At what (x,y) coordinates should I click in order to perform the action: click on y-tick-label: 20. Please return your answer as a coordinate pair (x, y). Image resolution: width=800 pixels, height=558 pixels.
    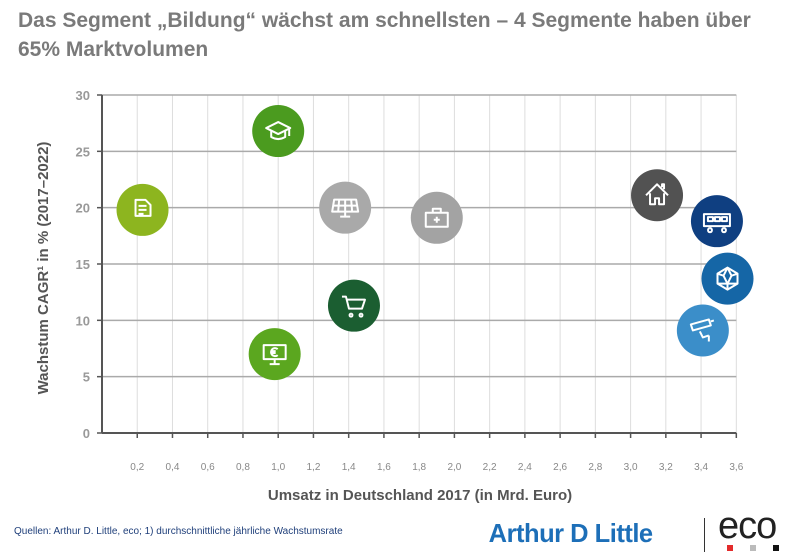
    Looking at the image, I should click on (83, 208).